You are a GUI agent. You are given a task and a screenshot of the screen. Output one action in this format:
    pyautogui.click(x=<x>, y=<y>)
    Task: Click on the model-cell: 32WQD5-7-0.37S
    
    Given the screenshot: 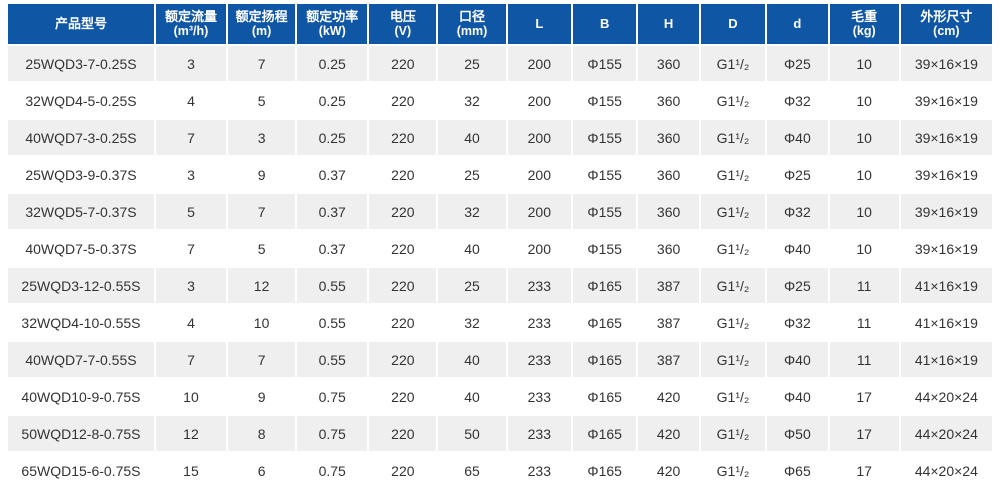 What is the action you would take?
    pyautogui.click(x=81, y=211)
    